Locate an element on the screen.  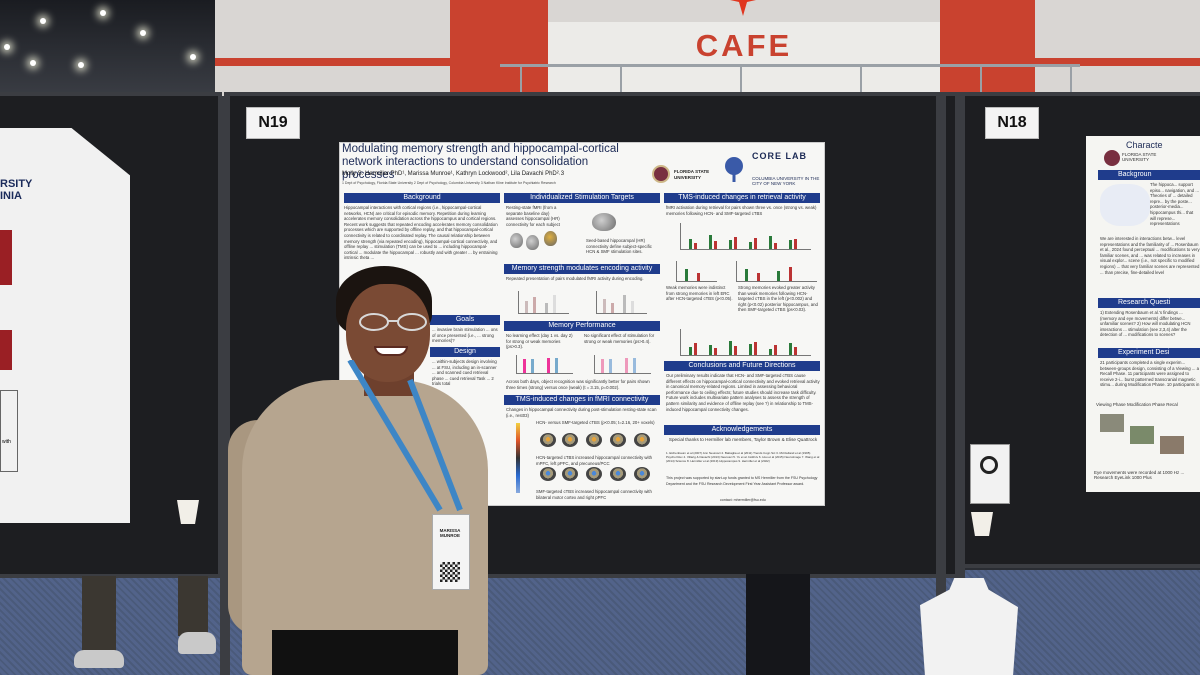
presenter-face is located at coordinates (388, 333).